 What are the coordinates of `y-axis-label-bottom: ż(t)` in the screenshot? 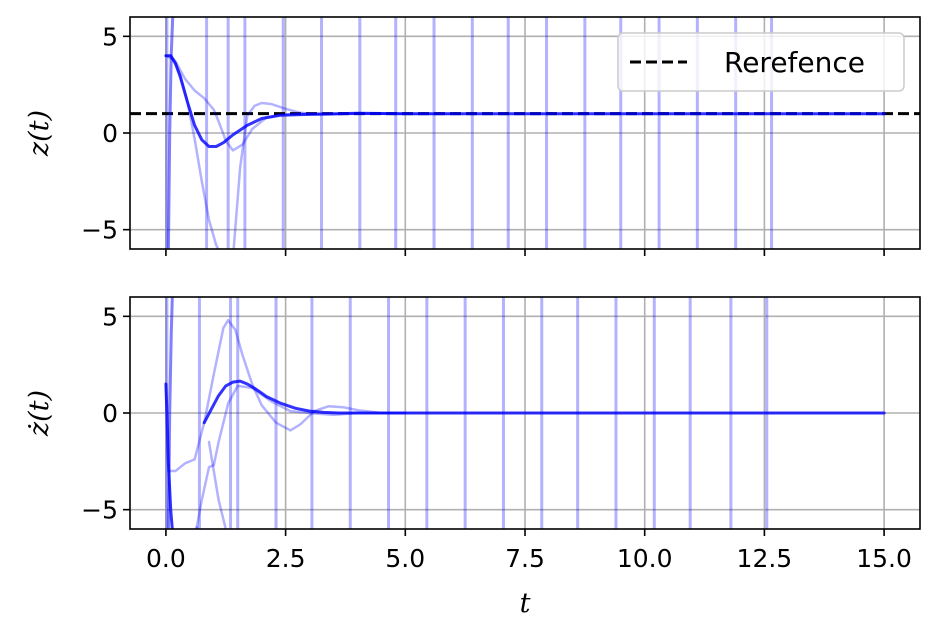 It's located at (39, 413).